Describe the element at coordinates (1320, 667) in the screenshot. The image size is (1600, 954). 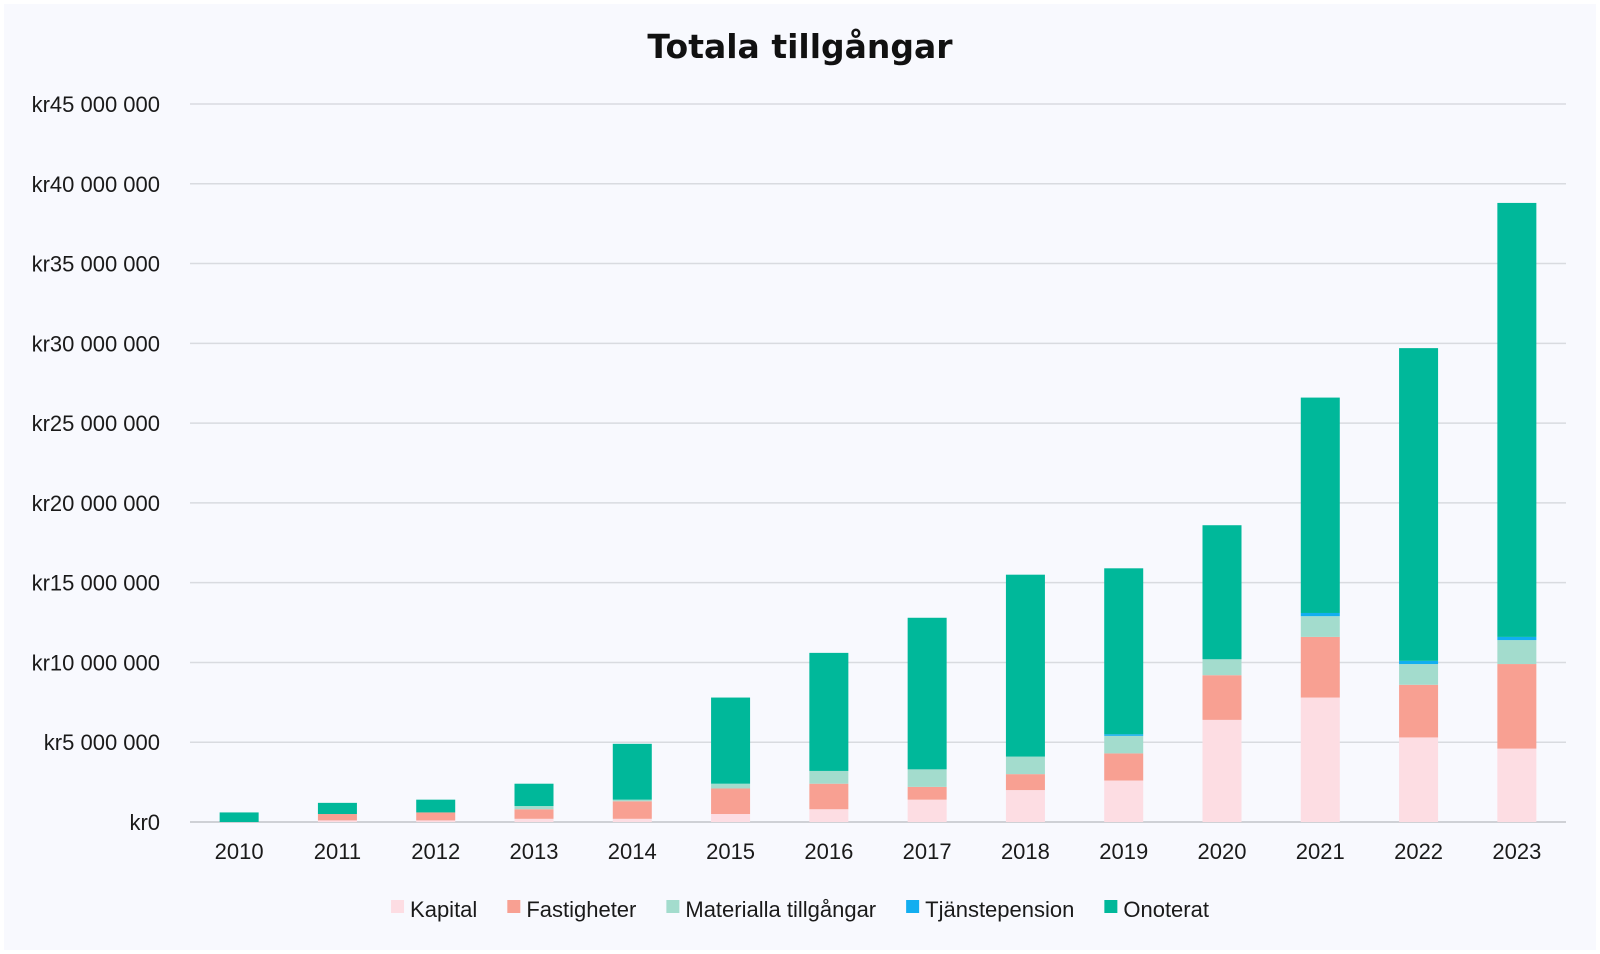
I see `bar-segment-fastigheter-2021` at that location.